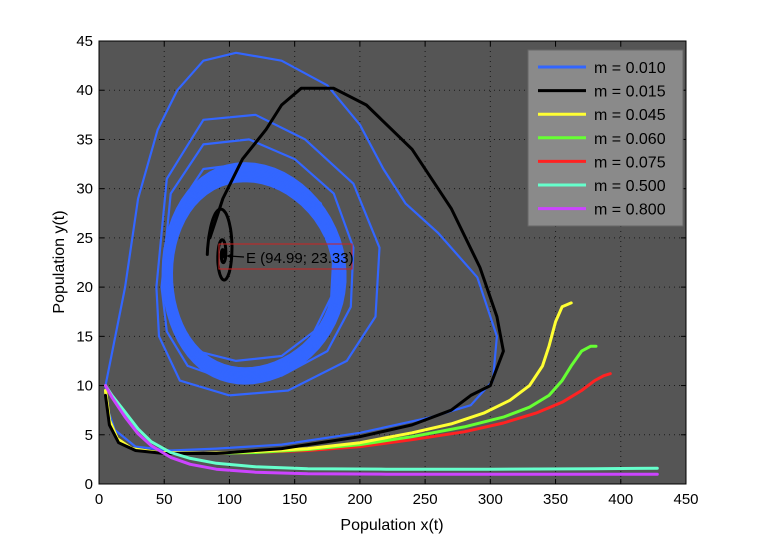 This screenshot has width=763, height=550. What do you see at coordinates (555, 499) in the screenshot?
I see `x-tick-label: 350` at bounding box center [555, 499].